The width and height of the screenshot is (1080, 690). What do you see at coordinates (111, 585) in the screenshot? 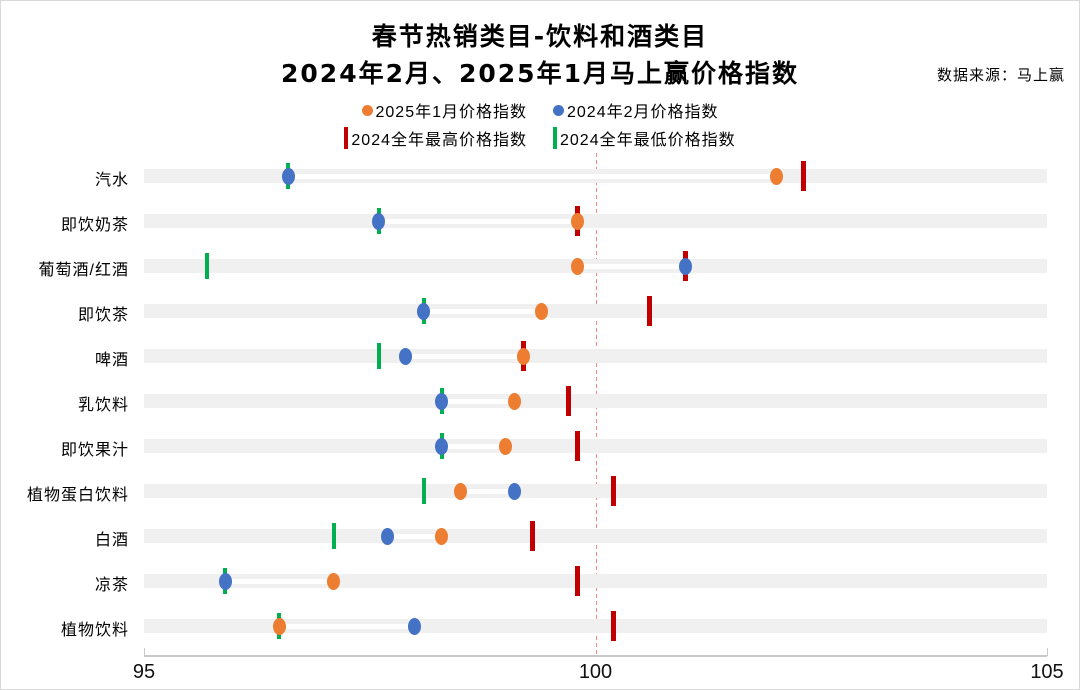
I see `category-label: 凉茶` at bounding box center [111, 585].